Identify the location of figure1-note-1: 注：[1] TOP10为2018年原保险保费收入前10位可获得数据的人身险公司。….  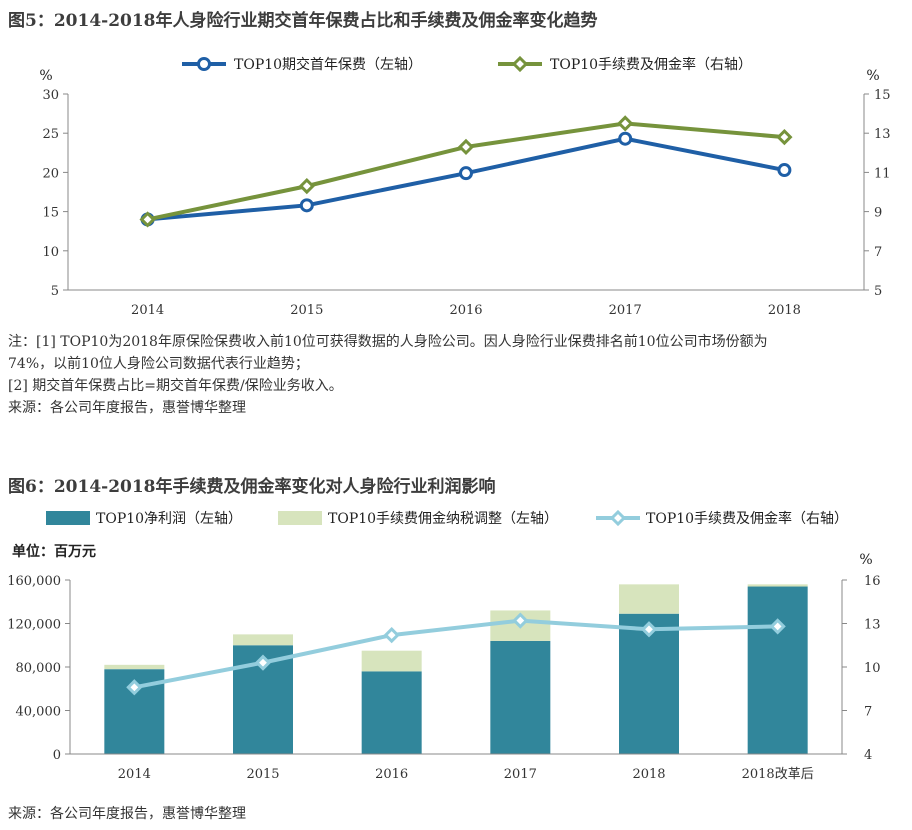
(388, 342).